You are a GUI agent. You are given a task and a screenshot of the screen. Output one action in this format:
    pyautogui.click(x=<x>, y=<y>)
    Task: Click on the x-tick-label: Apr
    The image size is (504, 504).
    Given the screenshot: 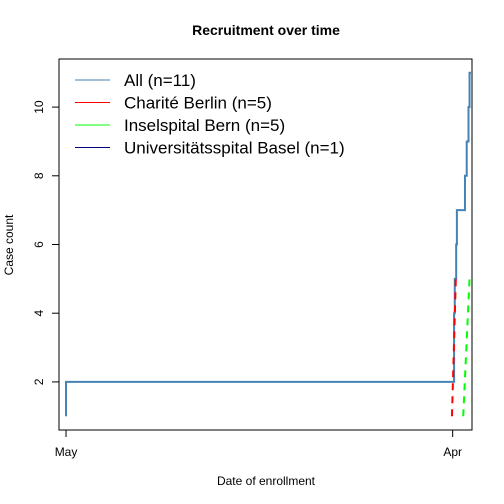 What is the action you would take?
    pyautogui.click(x=452, y=452)
    